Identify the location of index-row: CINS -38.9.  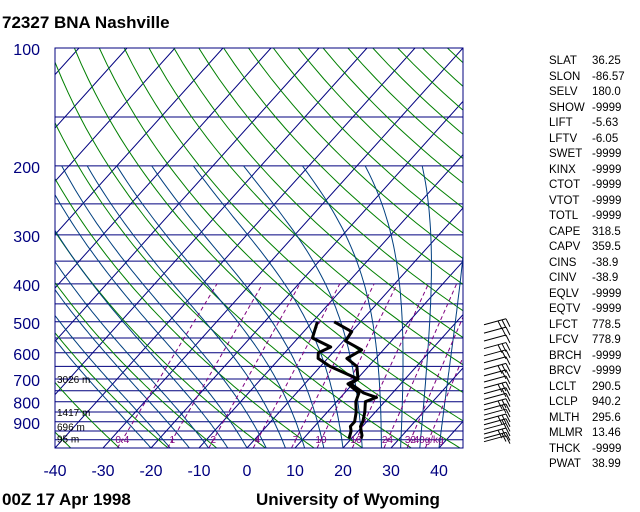
(593, 265).